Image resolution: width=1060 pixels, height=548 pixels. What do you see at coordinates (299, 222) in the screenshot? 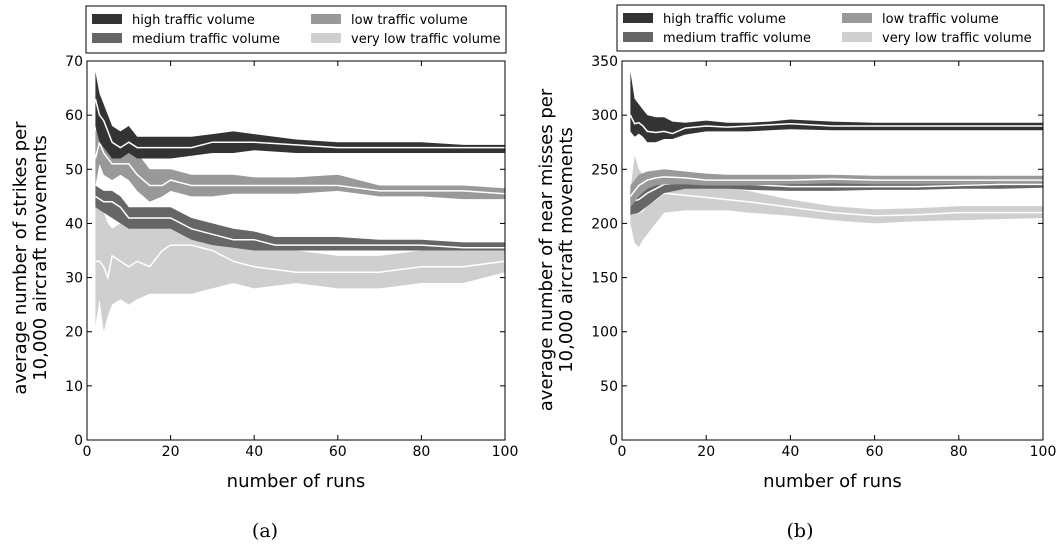
I see `mean-line-medium-traffic-volume` at bounding box center [299, 222].